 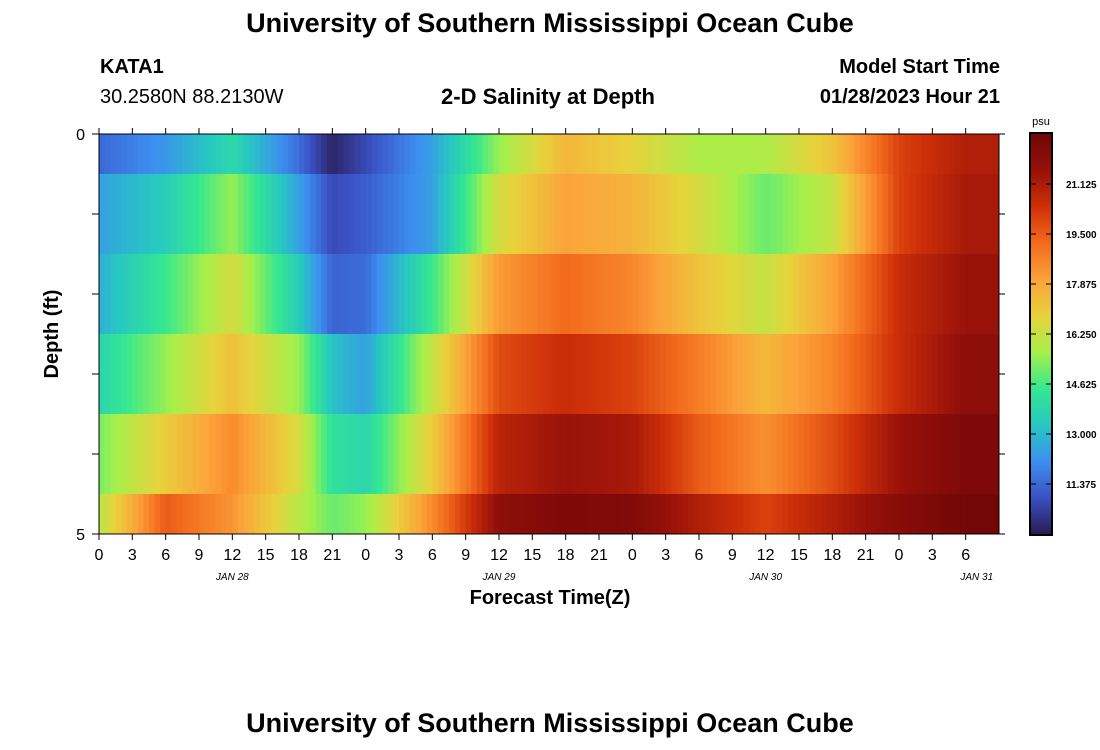 What do you see at coordinates (99, 555) in the screenshot?
I see `x-tick-label: 0` at bounding box center [99, 555].